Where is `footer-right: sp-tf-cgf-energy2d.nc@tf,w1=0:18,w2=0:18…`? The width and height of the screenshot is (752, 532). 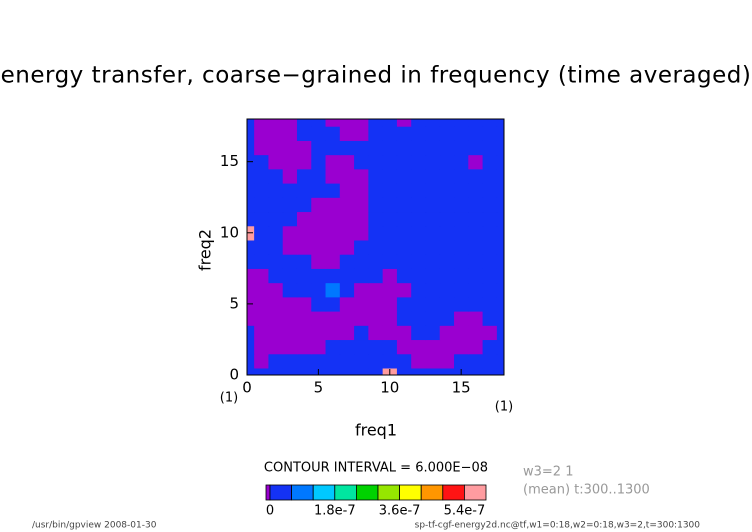
footer-right: sp-tf-cgf-energy2d.nc@tf,w1=0:18,w2=0:18… is located at coordinates (558, 526).